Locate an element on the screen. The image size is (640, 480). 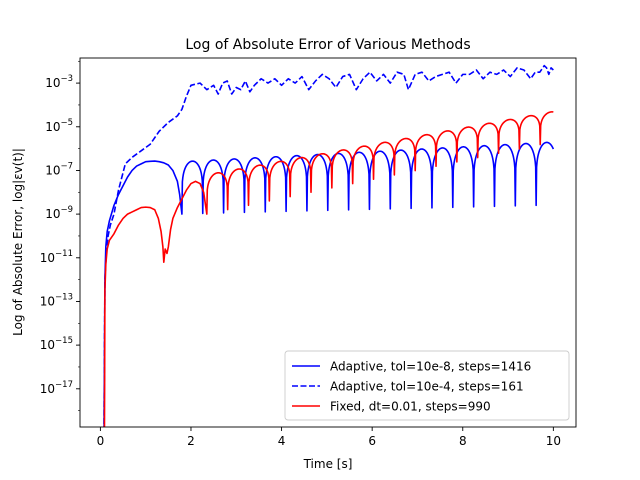
y-tick-label: 10⁻³ is located at coordinates (59, 82).